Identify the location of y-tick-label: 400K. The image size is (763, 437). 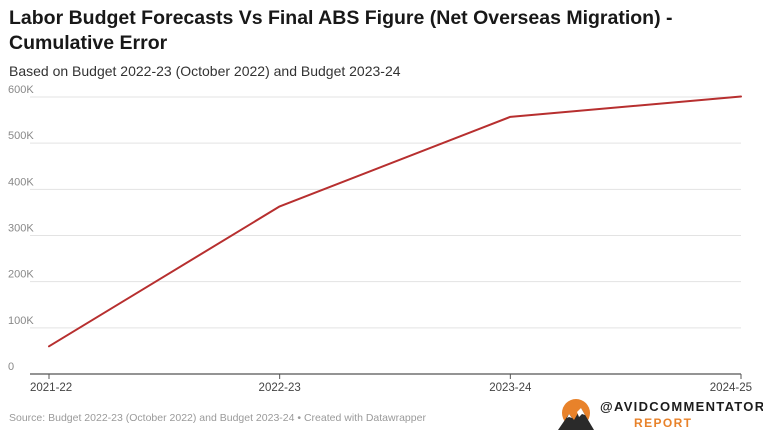
(21, 182).